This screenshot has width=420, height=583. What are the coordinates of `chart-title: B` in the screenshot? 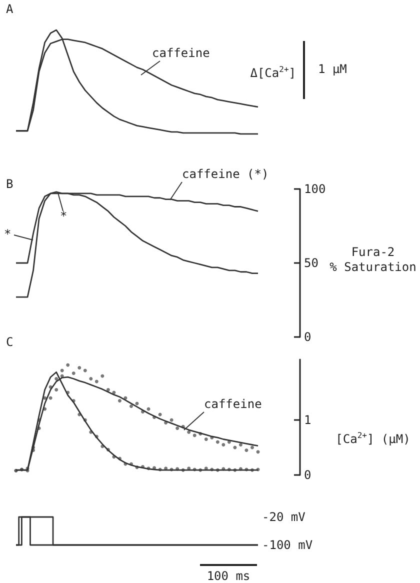 It's located at (10, 184).